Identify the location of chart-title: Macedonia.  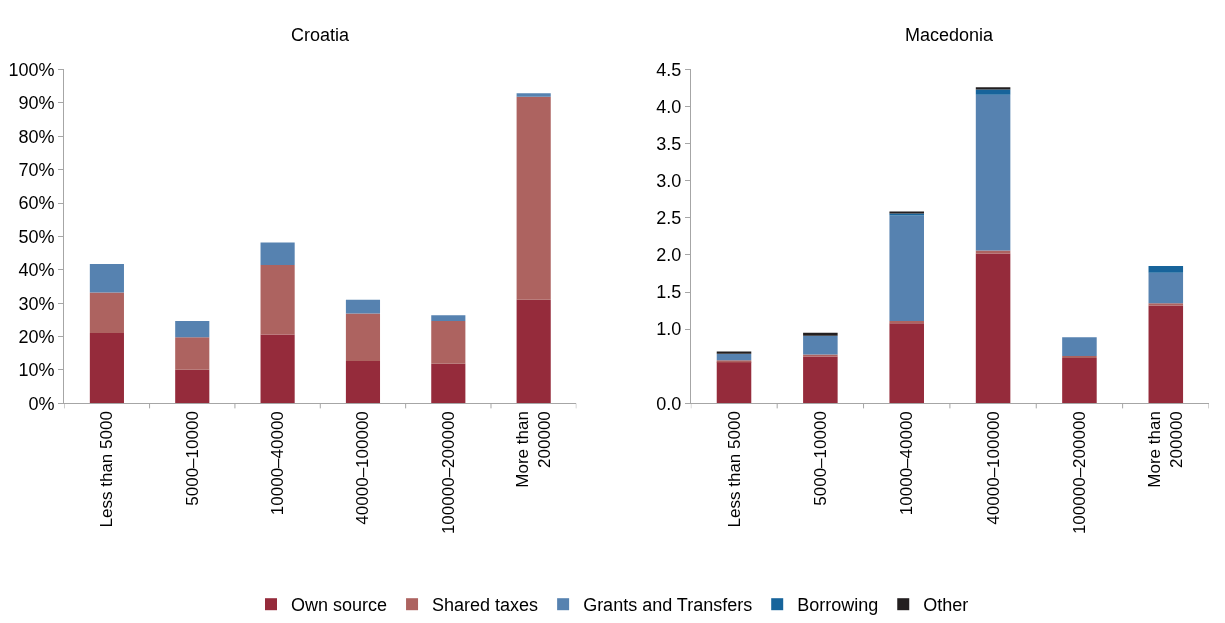
(950, 35).